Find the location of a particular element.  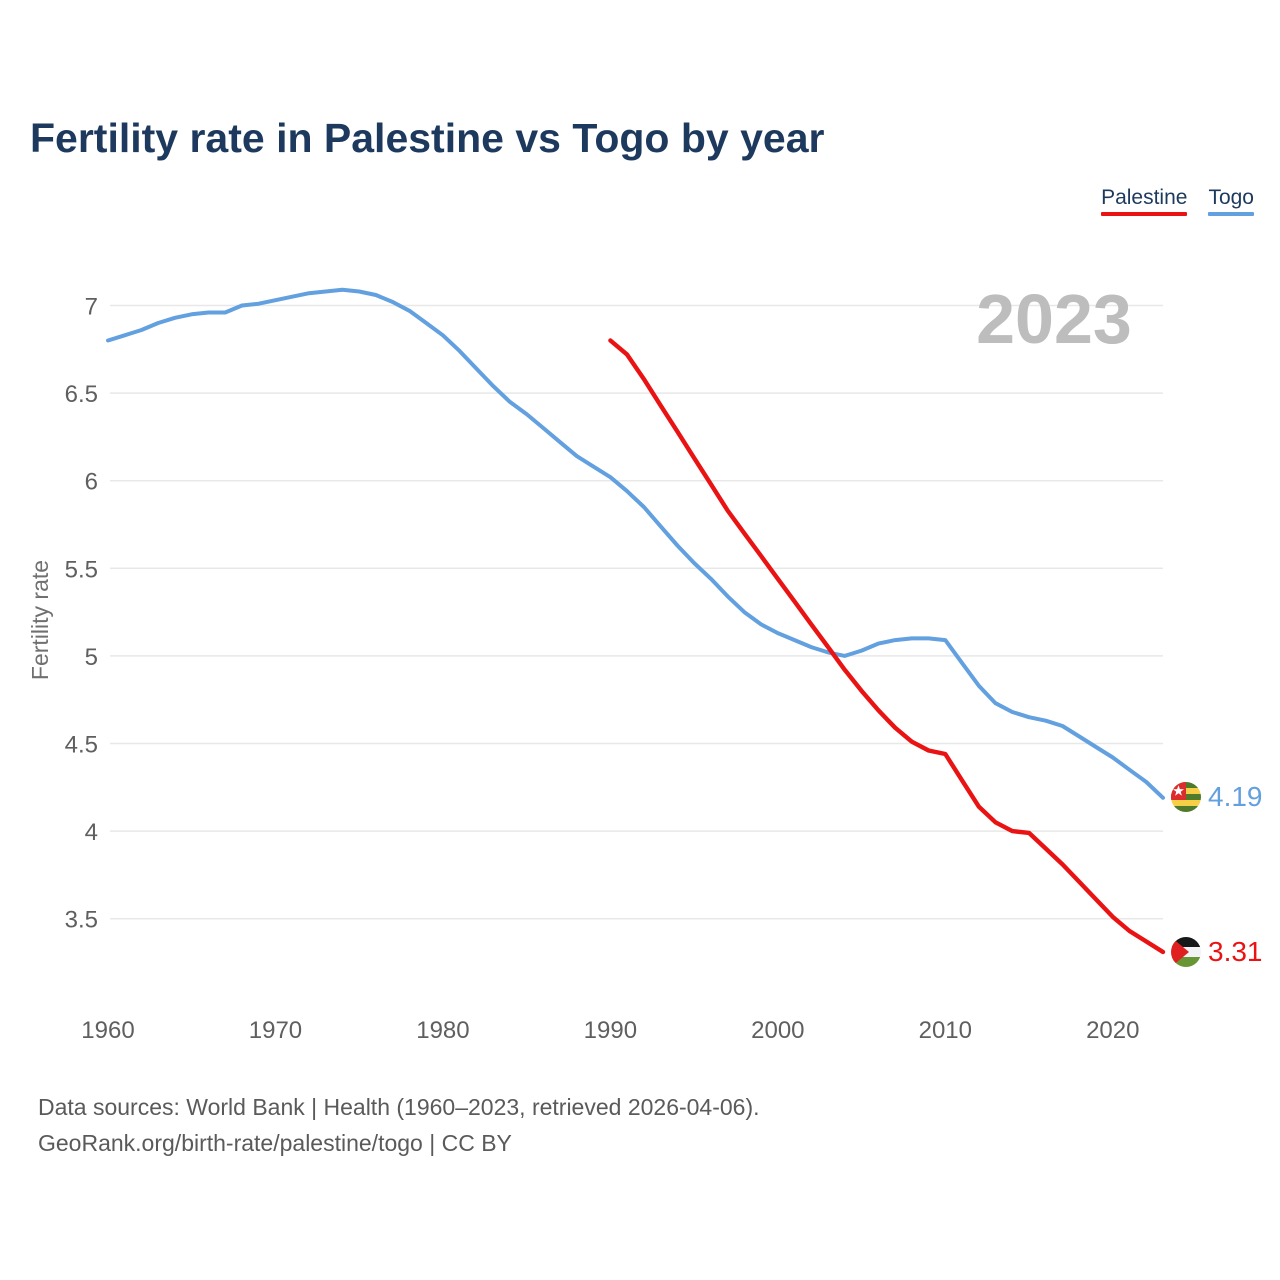

end-value-togo: 4.19 is located at coordinates (1235, 796).